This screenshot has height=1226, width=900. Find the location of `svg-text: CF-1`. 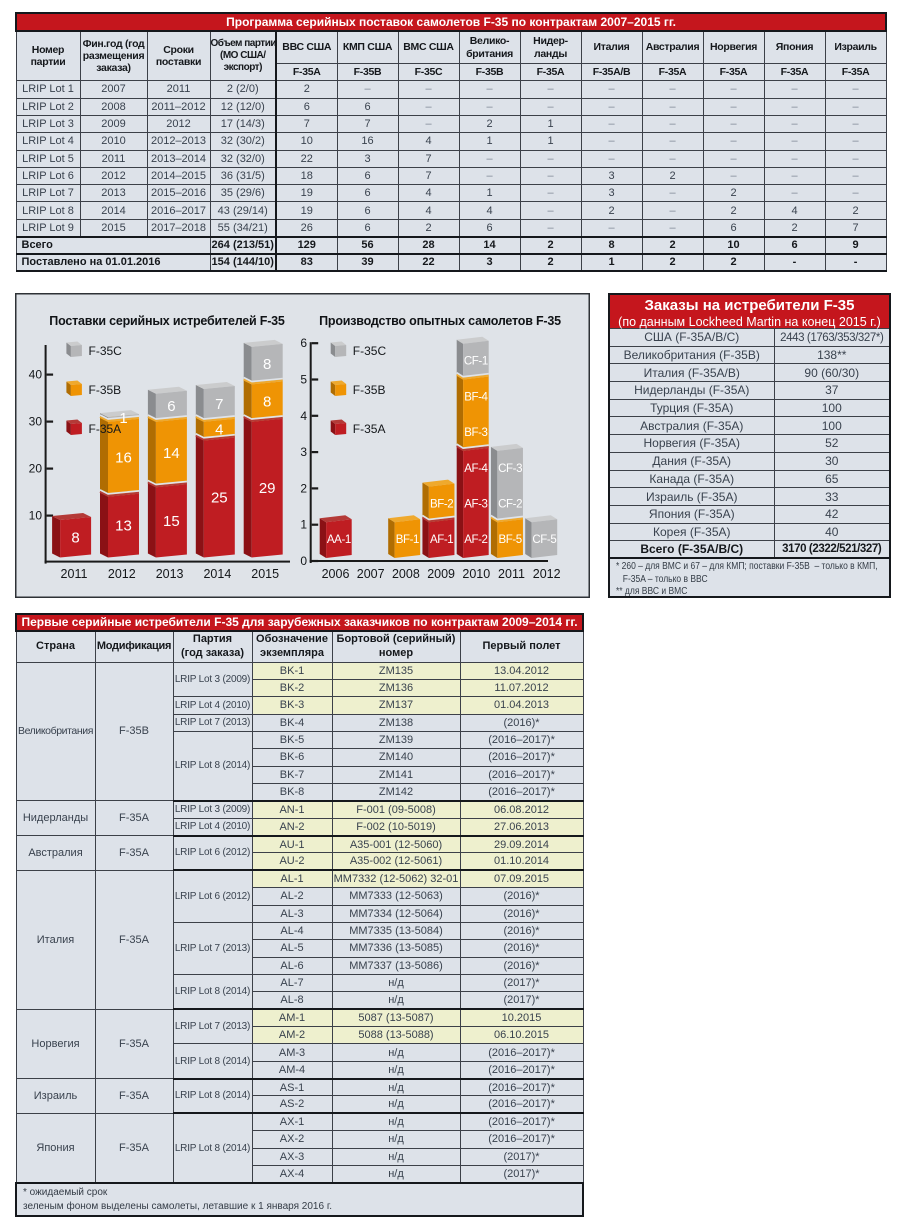

svg-text: CF-1 is located at coordinates (476, 362).